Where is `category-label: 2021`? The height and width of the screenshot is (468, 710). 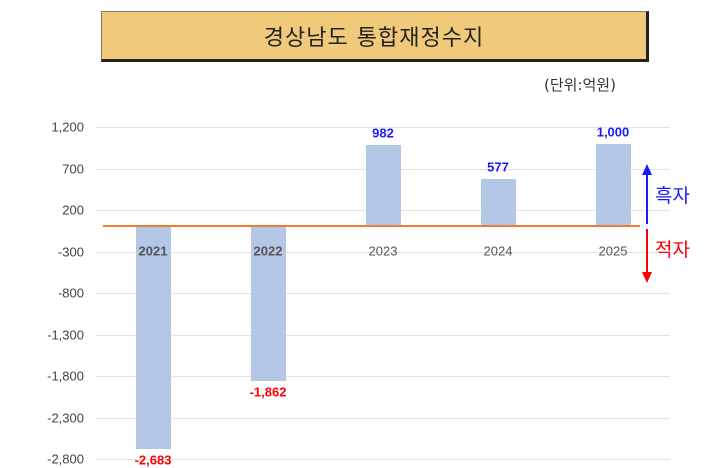
category-label: 2021 is located at coordinates (153, 251).